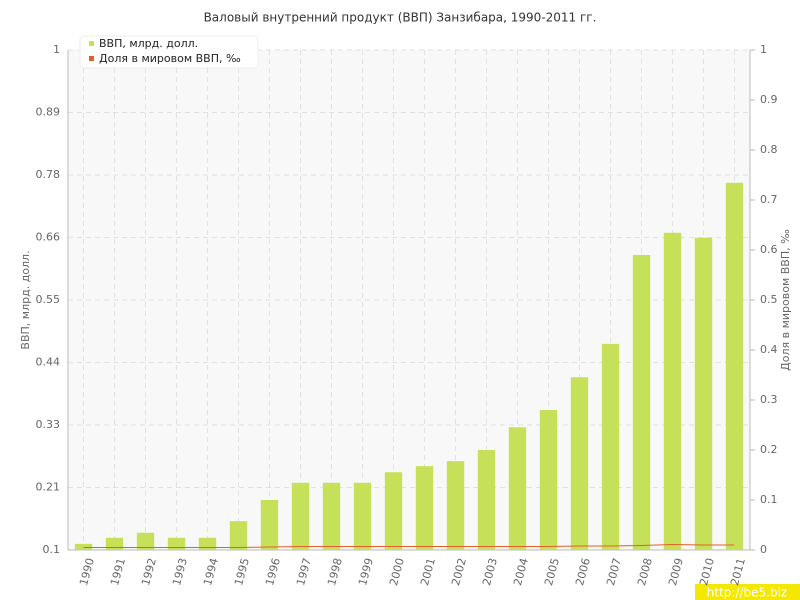 The width and height of the screenshot is (800, 600). What do you see at coordinates (769, 249) in the screenshot?
I see `y2-tick-label: 0.6` at bounding box center [769, 249].